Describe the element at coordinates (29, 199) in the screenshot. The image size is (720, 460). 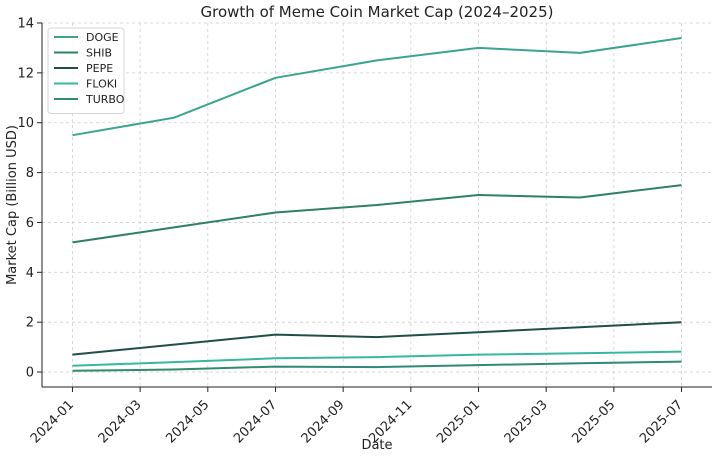
I see `y-tick-labels: 0 2 4 6 8 10 12 14` at that location.